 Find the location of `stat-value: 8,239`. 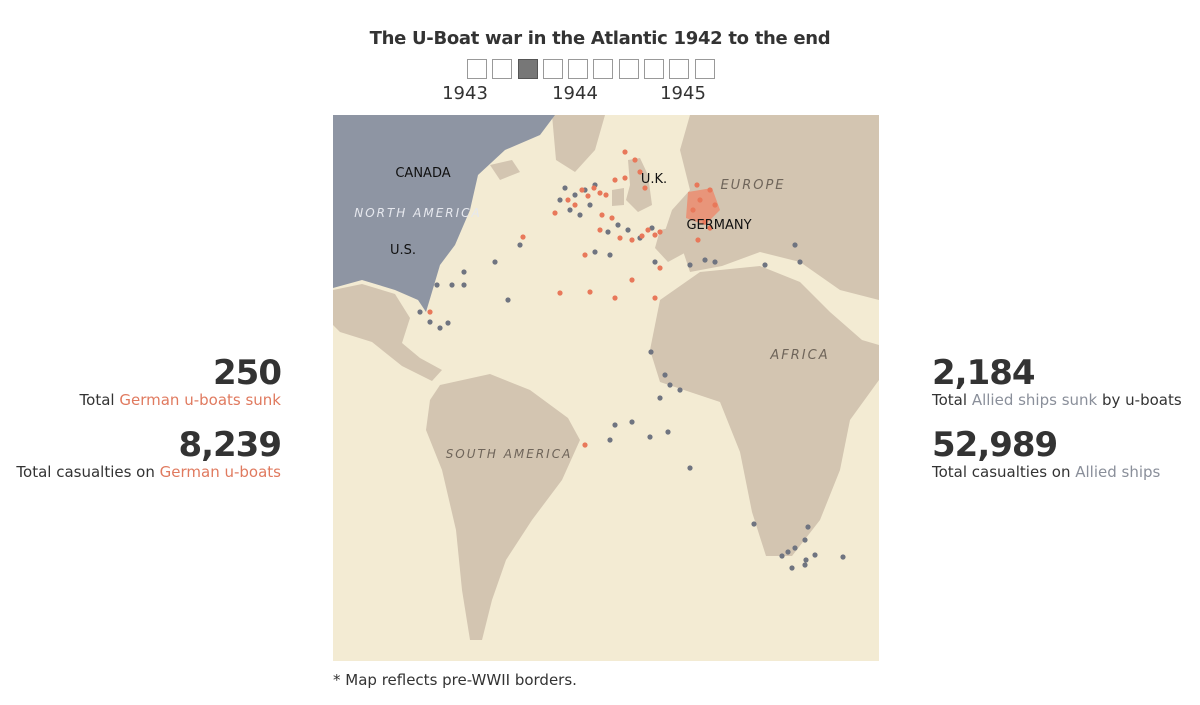

stat-value: 8,239 is located at coordinates (230, 445).